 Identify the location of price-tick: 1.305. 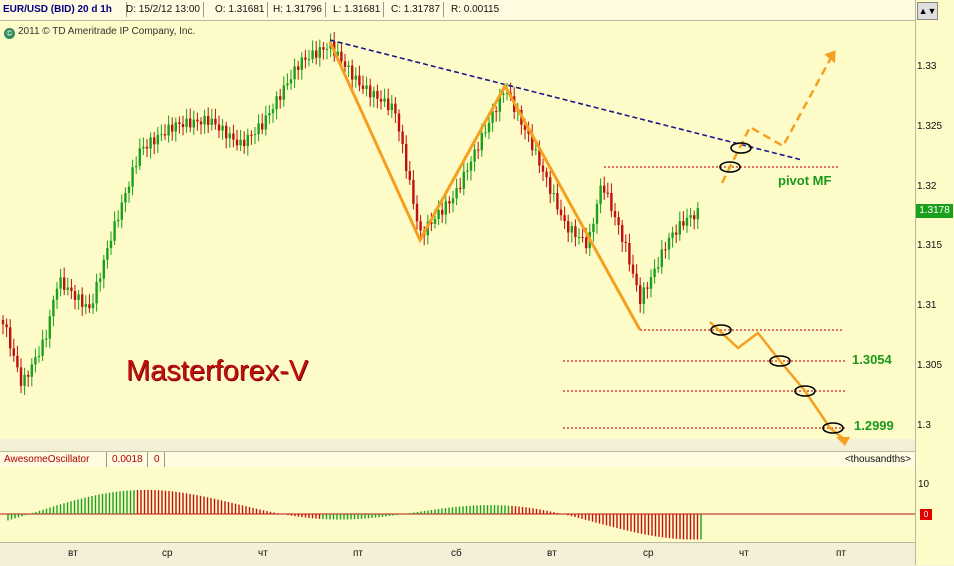
(930, 365).